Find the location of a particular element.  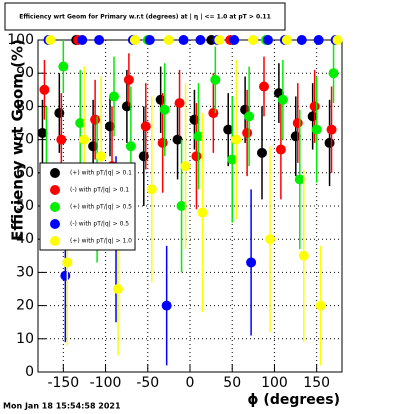

y-tick-label: 10 is located at coordinates (25, 339).